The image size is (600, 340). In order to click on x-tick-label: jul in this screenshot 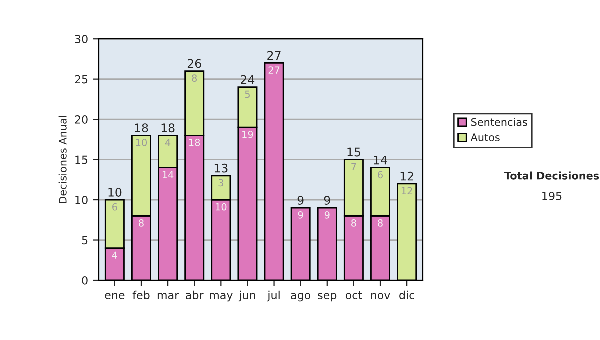, I will do `click(273, 296)`.